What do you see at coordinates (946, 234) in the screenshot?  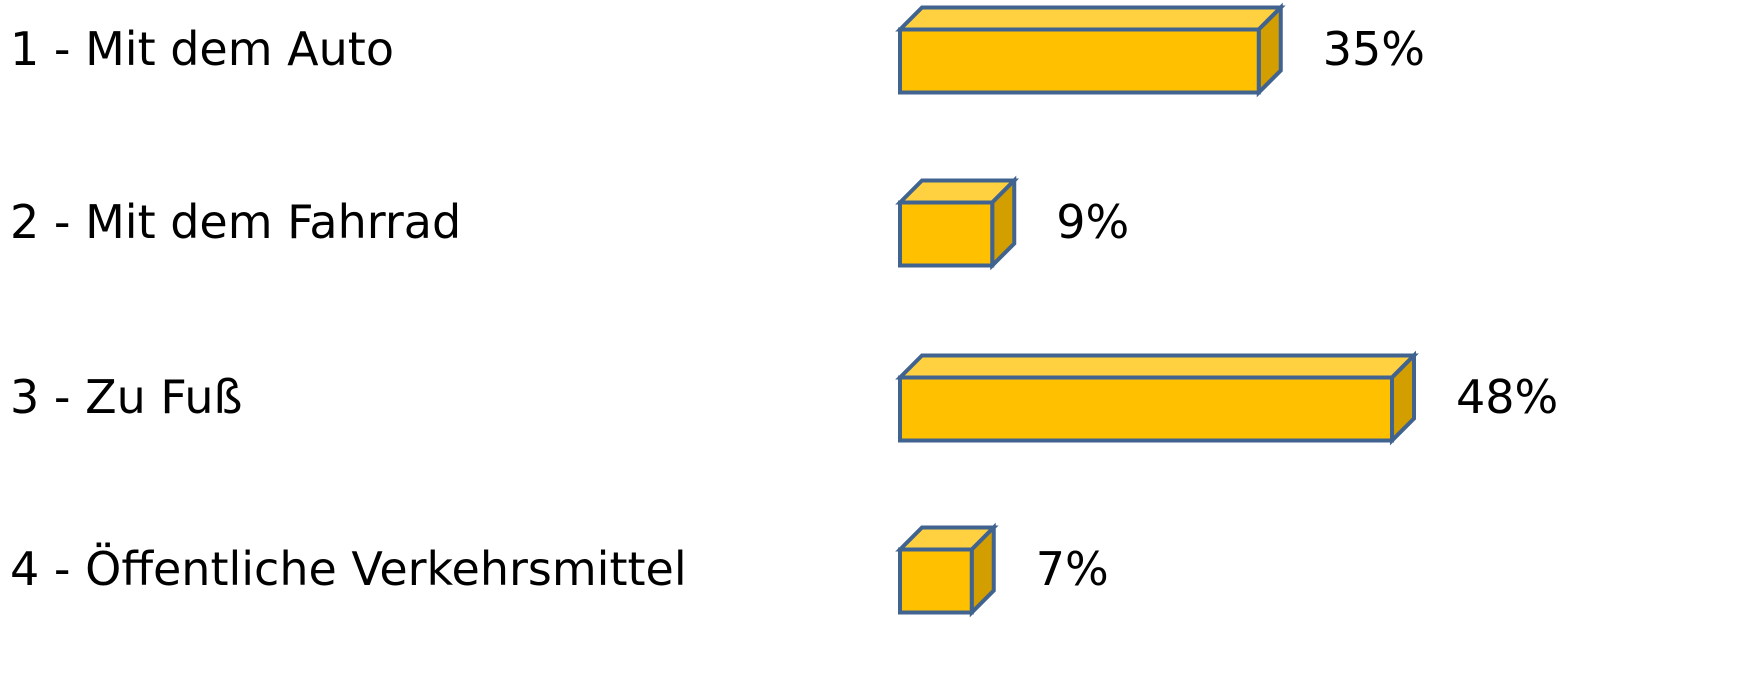 I see `bar-front-face-fahrrad` at bounding box center [946, 234].